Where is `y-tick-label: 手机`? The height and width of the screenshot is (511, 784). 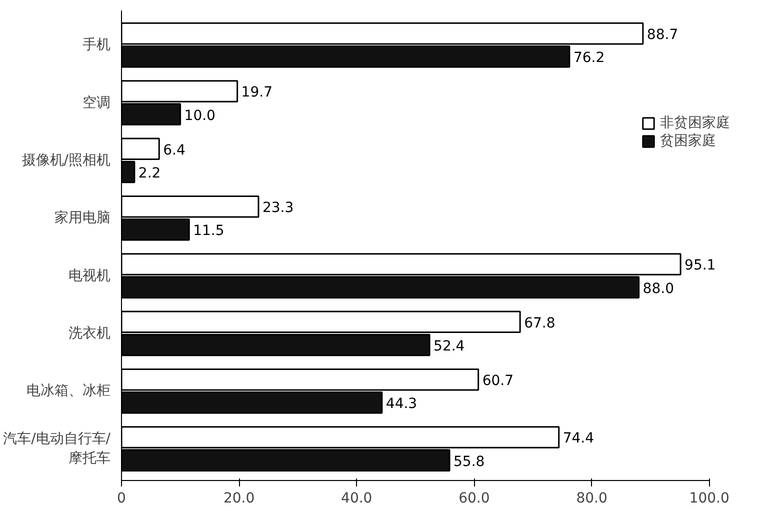
y-tick-label: 手机 is located at coordinates (96, 45).